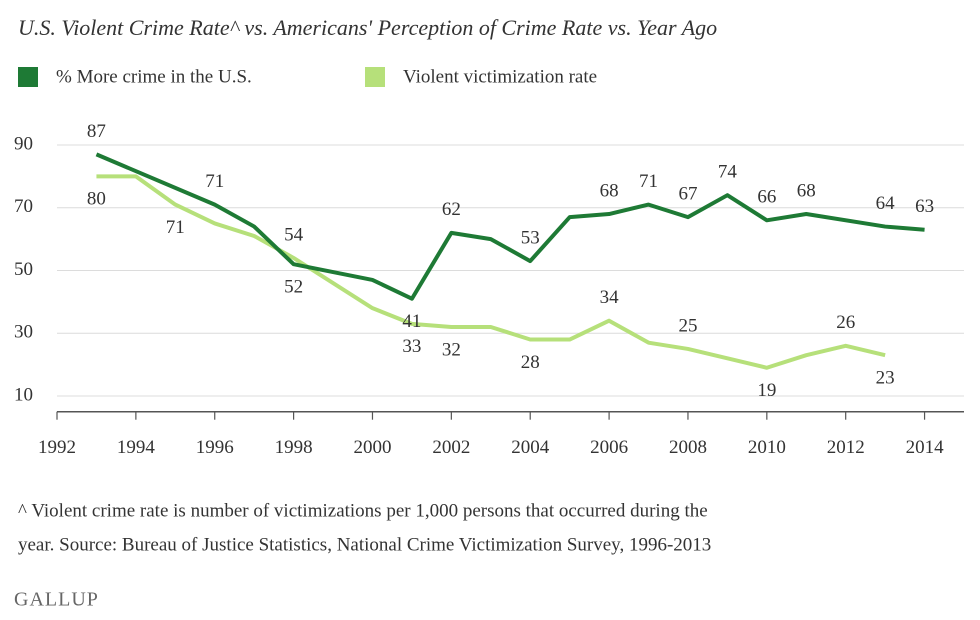 The image size is (980, 620). Describe the element at coordinates (500, 76) in the screenshot. I see `legend-label: Violent victimization rate` at that location.